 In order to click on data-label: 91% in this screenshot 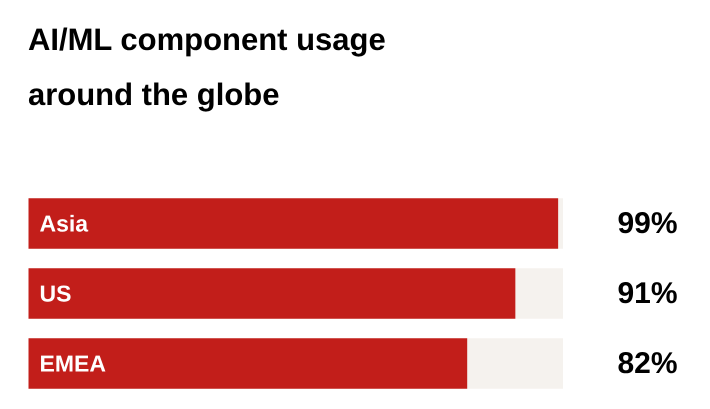, I will do `click(647, 293)`.